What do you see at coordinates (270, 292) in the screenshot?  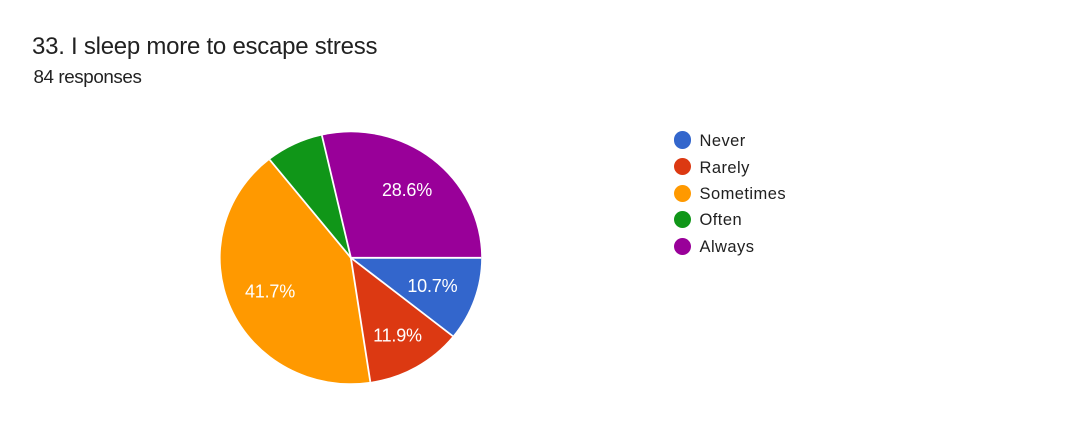 I see `svg-text: 41.7%` at bounding box center [270, 292].